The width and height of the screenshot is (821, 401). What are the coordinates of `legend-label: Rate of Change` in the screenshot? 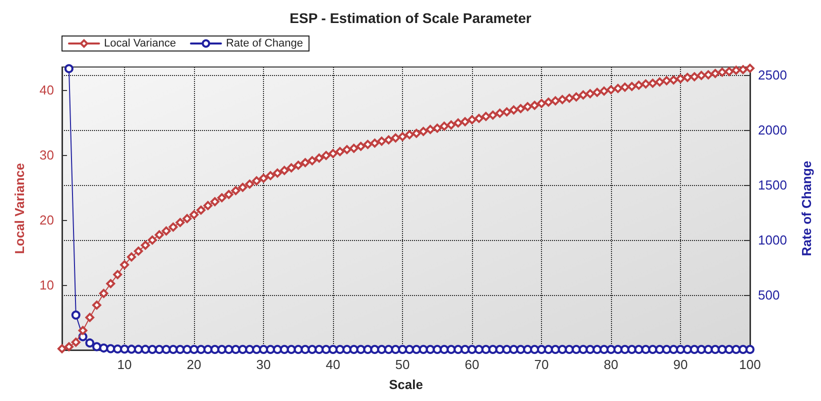 It's located at (265, 44).